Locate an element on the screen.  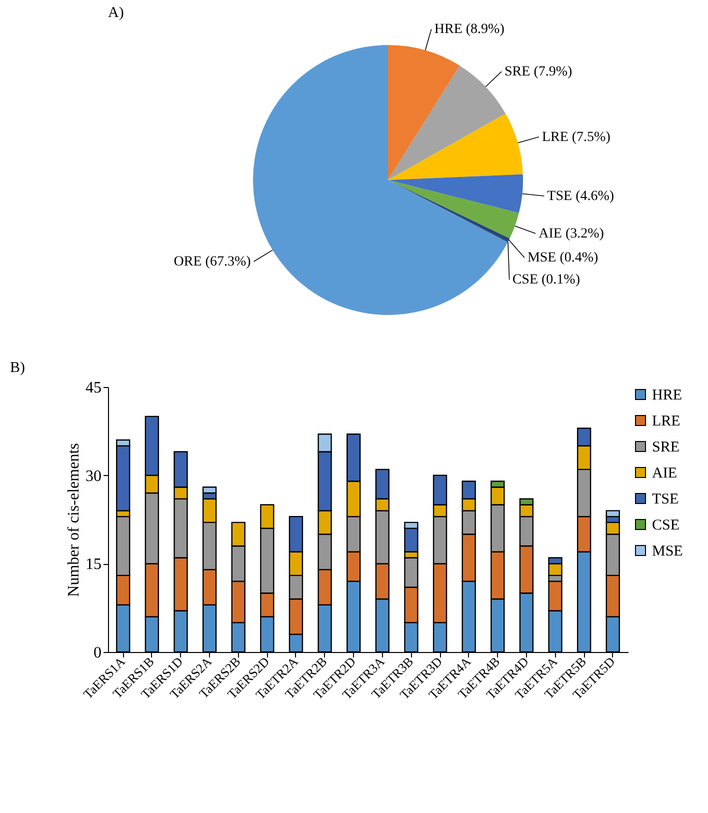
slice-label: CSE (0.1%) is located at coordinates (546, 280).